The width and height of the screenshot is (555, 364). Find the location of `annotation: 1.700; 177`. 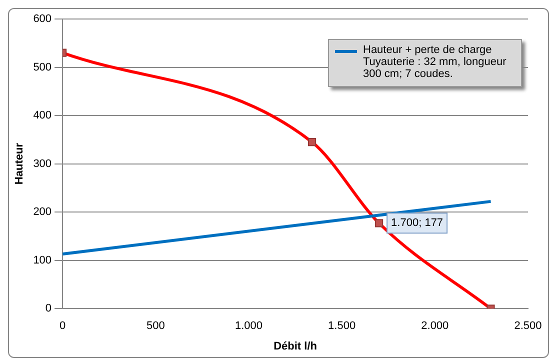

annotation: 1.700; 177 is located at coordinates (417, 223).